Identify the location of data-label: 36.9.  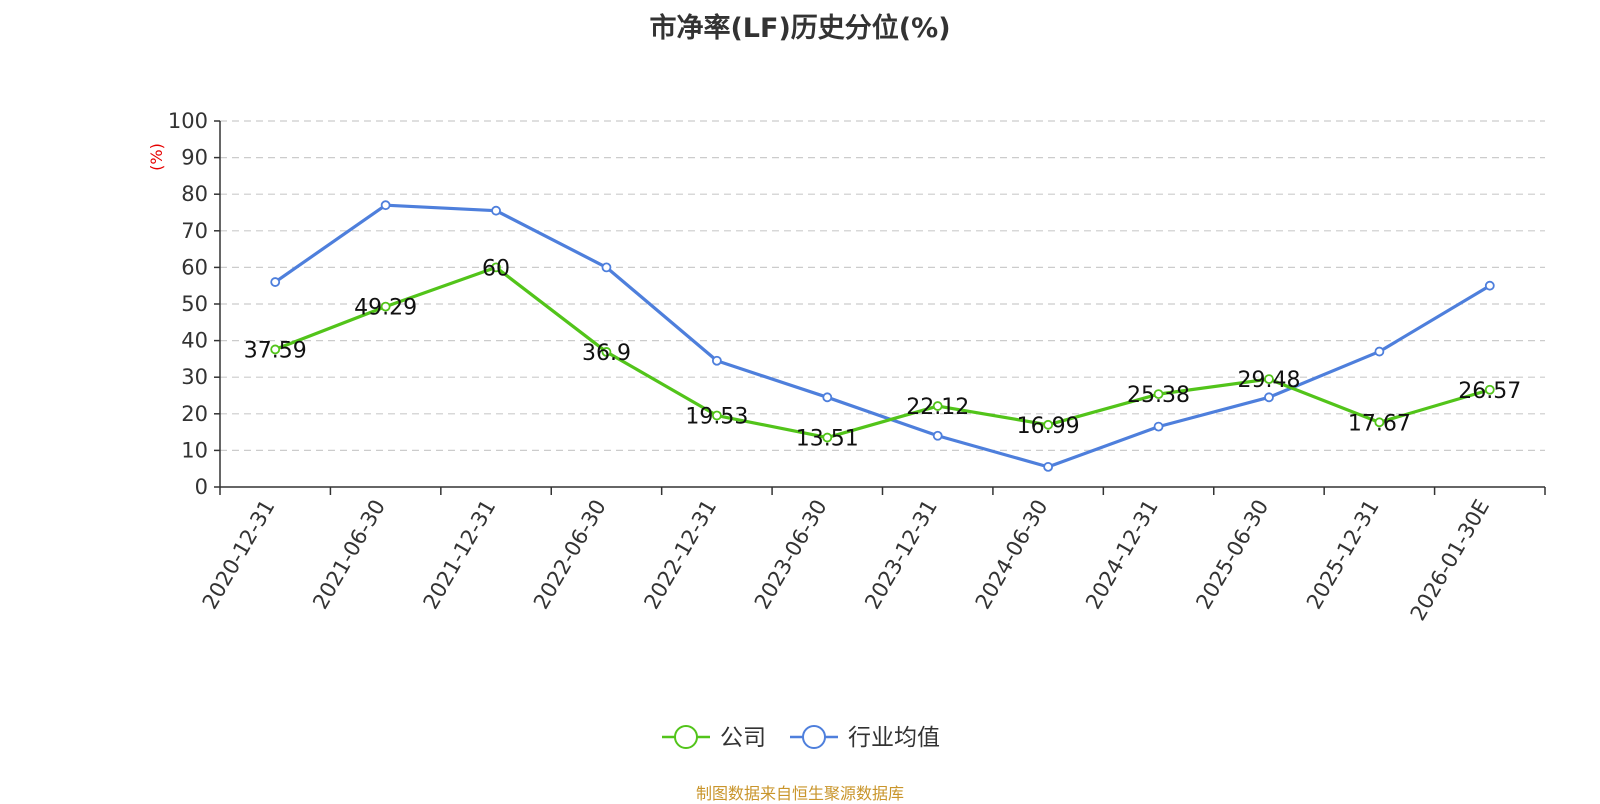
(606, 353).